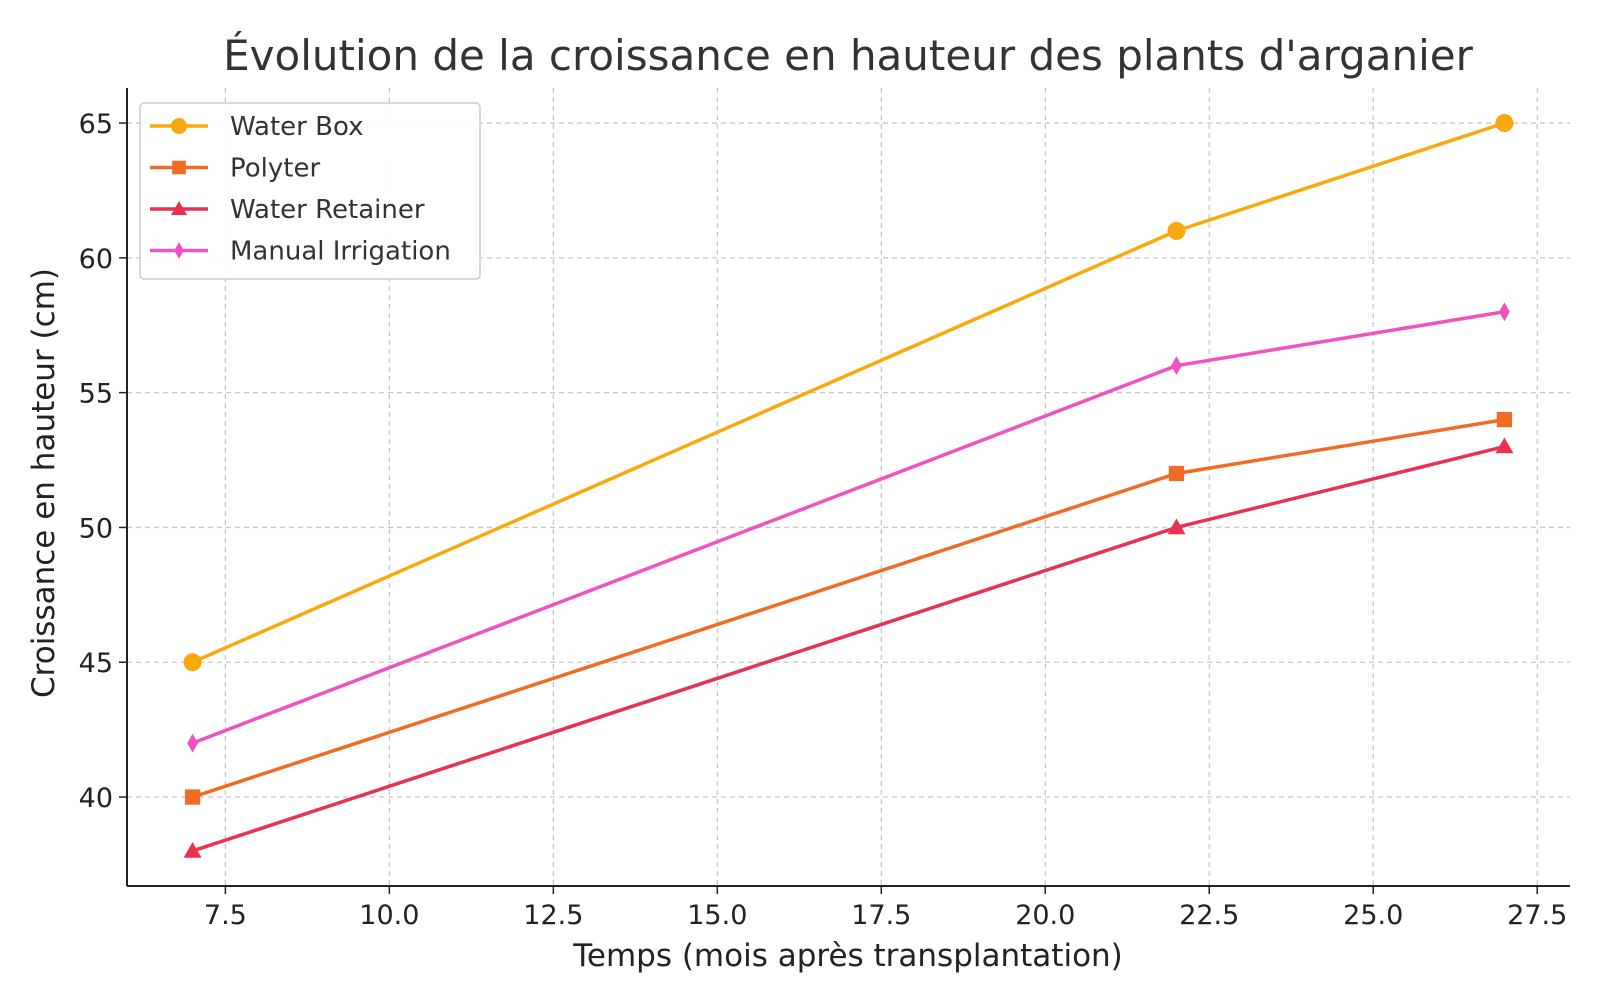 The width and height of the screenshot is (1600, 1000). I want to click on x-tick-label: 20.0, so click(1045, 915).